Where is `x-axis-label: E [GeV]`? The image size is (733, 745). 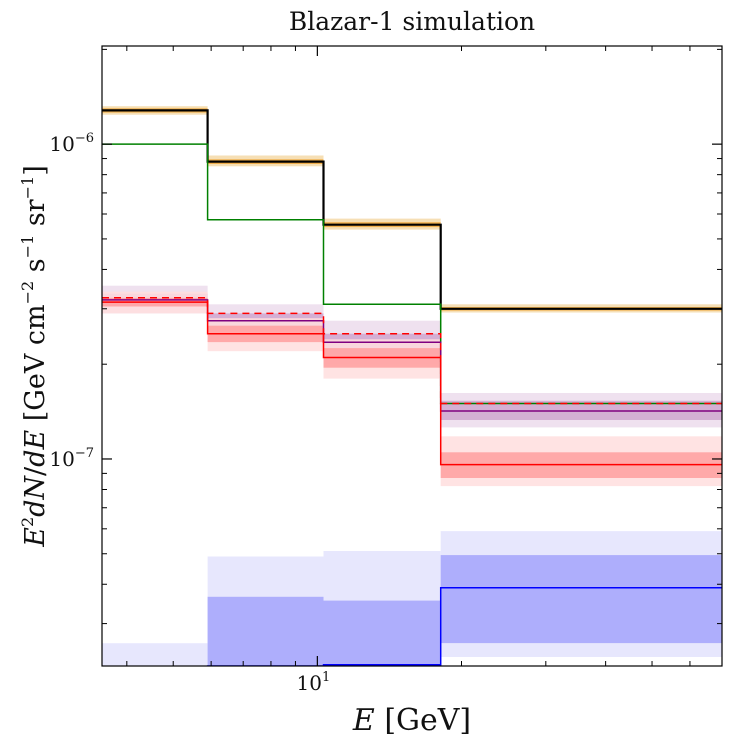 x-axis-label: E [GeV] is located at coordinates (411, 720).